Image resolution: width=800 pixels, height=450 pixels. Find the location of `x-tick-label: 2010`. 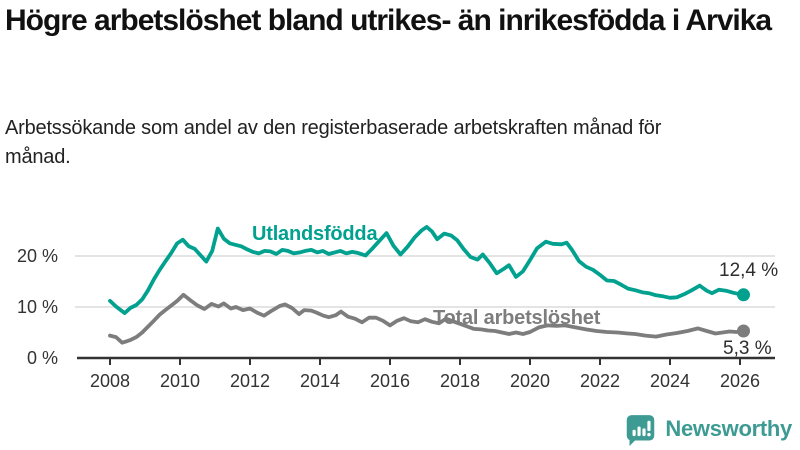

x-tick-label: 2010 is located at coordinates (180, 381).